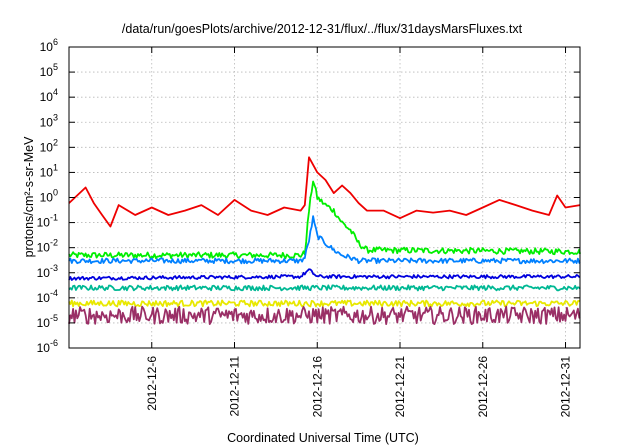 This screenshot has height=448, width=640. Describe the element at coordinates (566, 387) in the screenshot. I see `x-tick-label: 2012-12-31` at that location.